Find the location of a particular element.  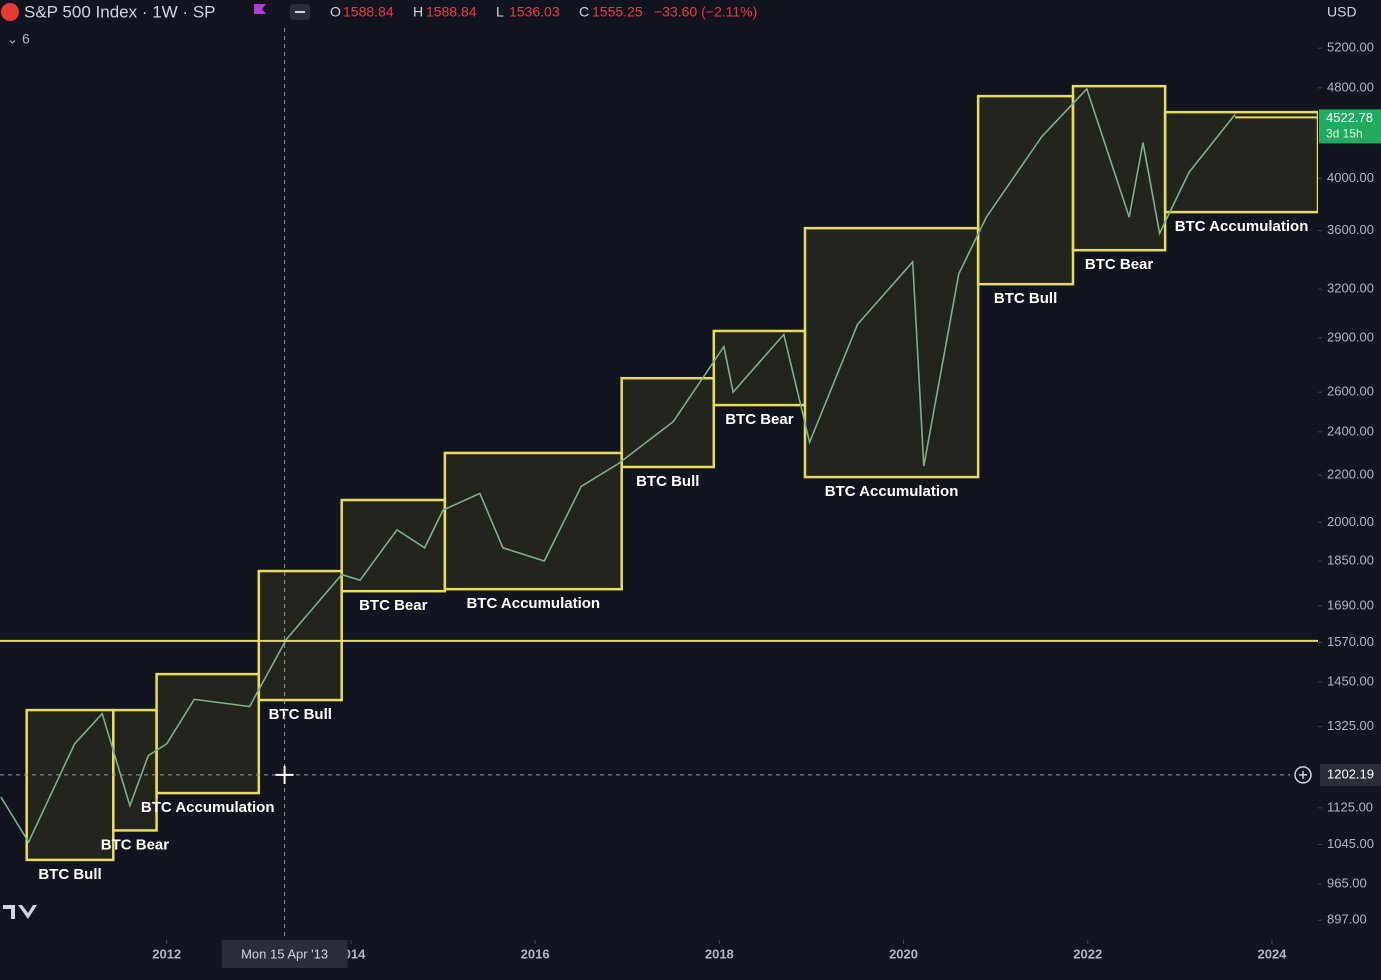

ohlc-key: C is located at coordinates (584, 12).